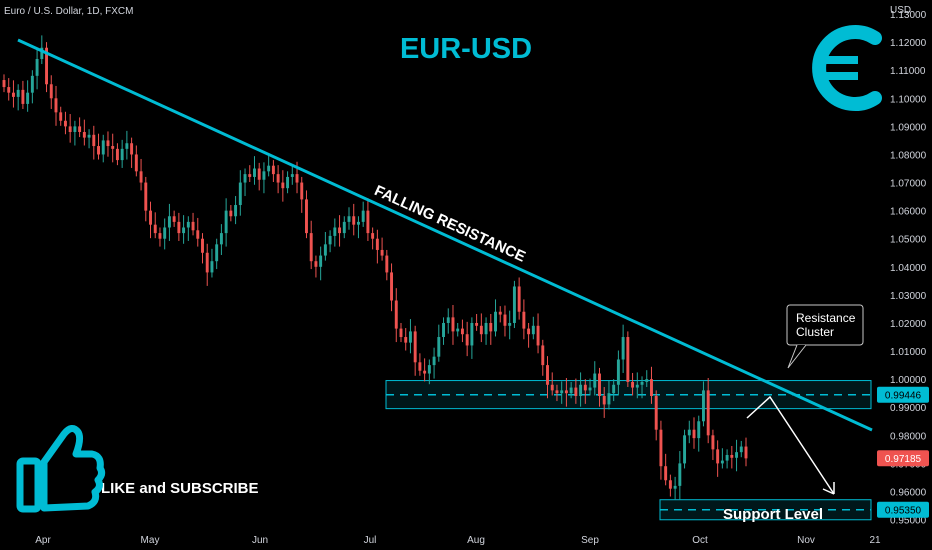 The width and height of the screenshot is (932, 550). Describe the element at coordinates (797, 356) in the screenshot. I see `resistance-cluster-callout-tail` at that location.